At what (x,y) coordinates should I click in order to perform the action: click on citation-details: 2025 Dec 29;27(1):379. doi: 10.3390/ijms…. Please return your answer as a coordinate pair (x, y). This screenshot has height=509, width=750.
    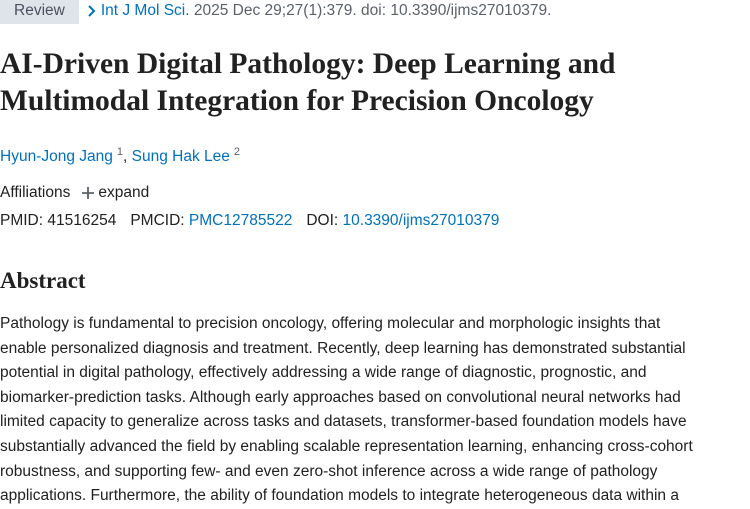
    Looking at the image, I should click on (372, 10).